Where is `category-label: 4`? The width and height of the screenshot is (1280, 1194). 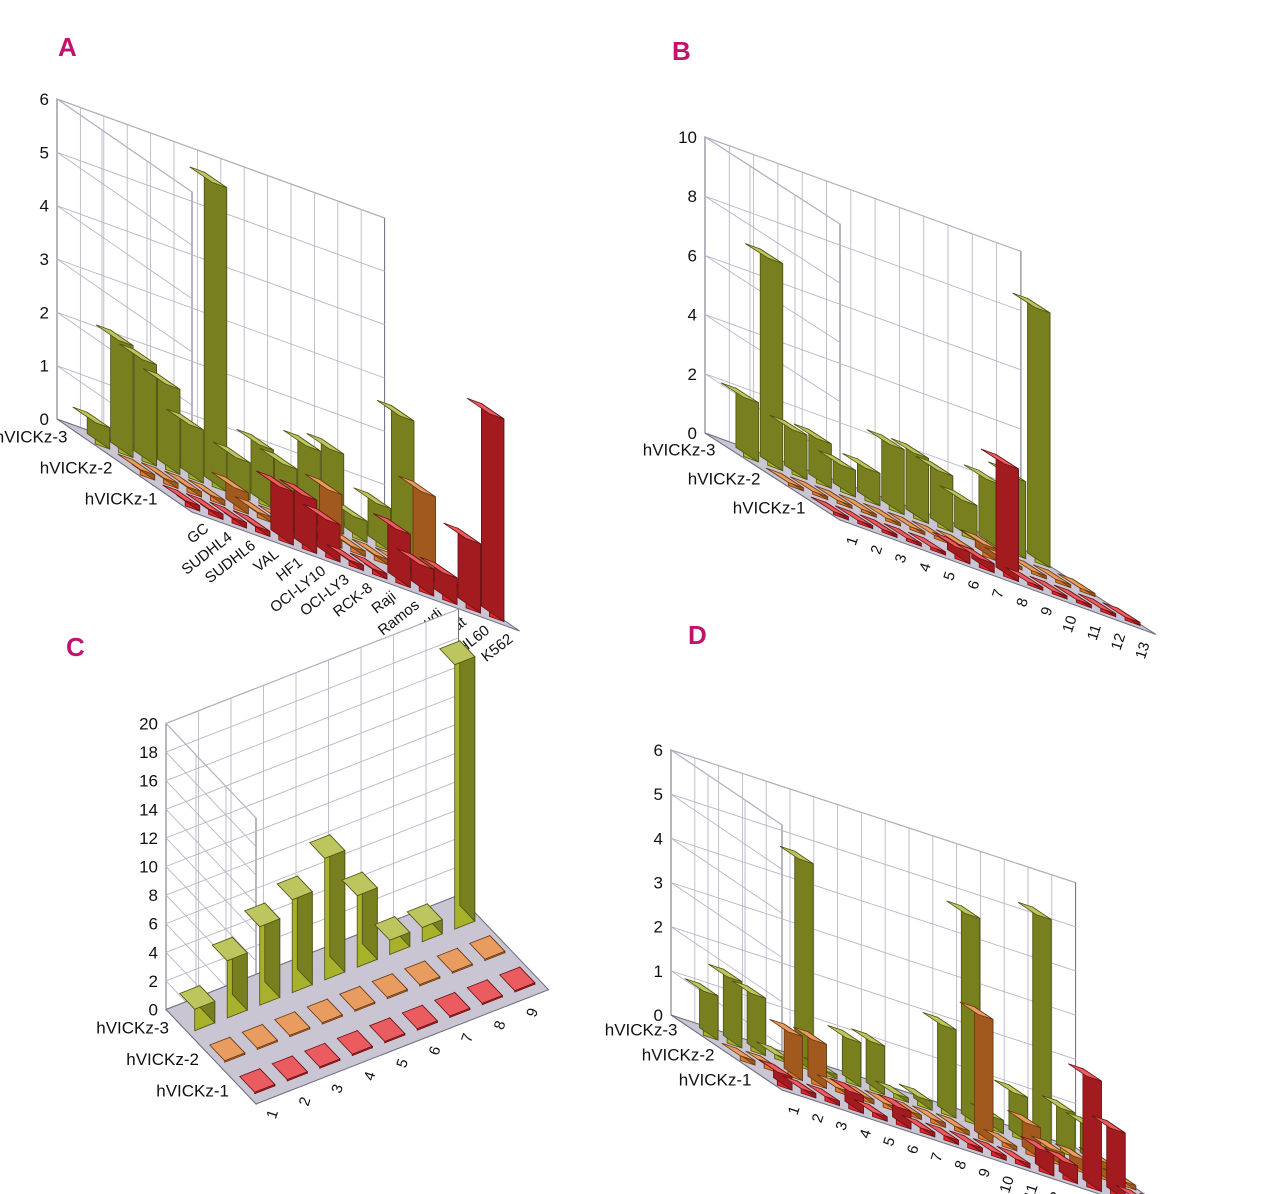
category-label: 4 is located at coordinates (370, 1076).